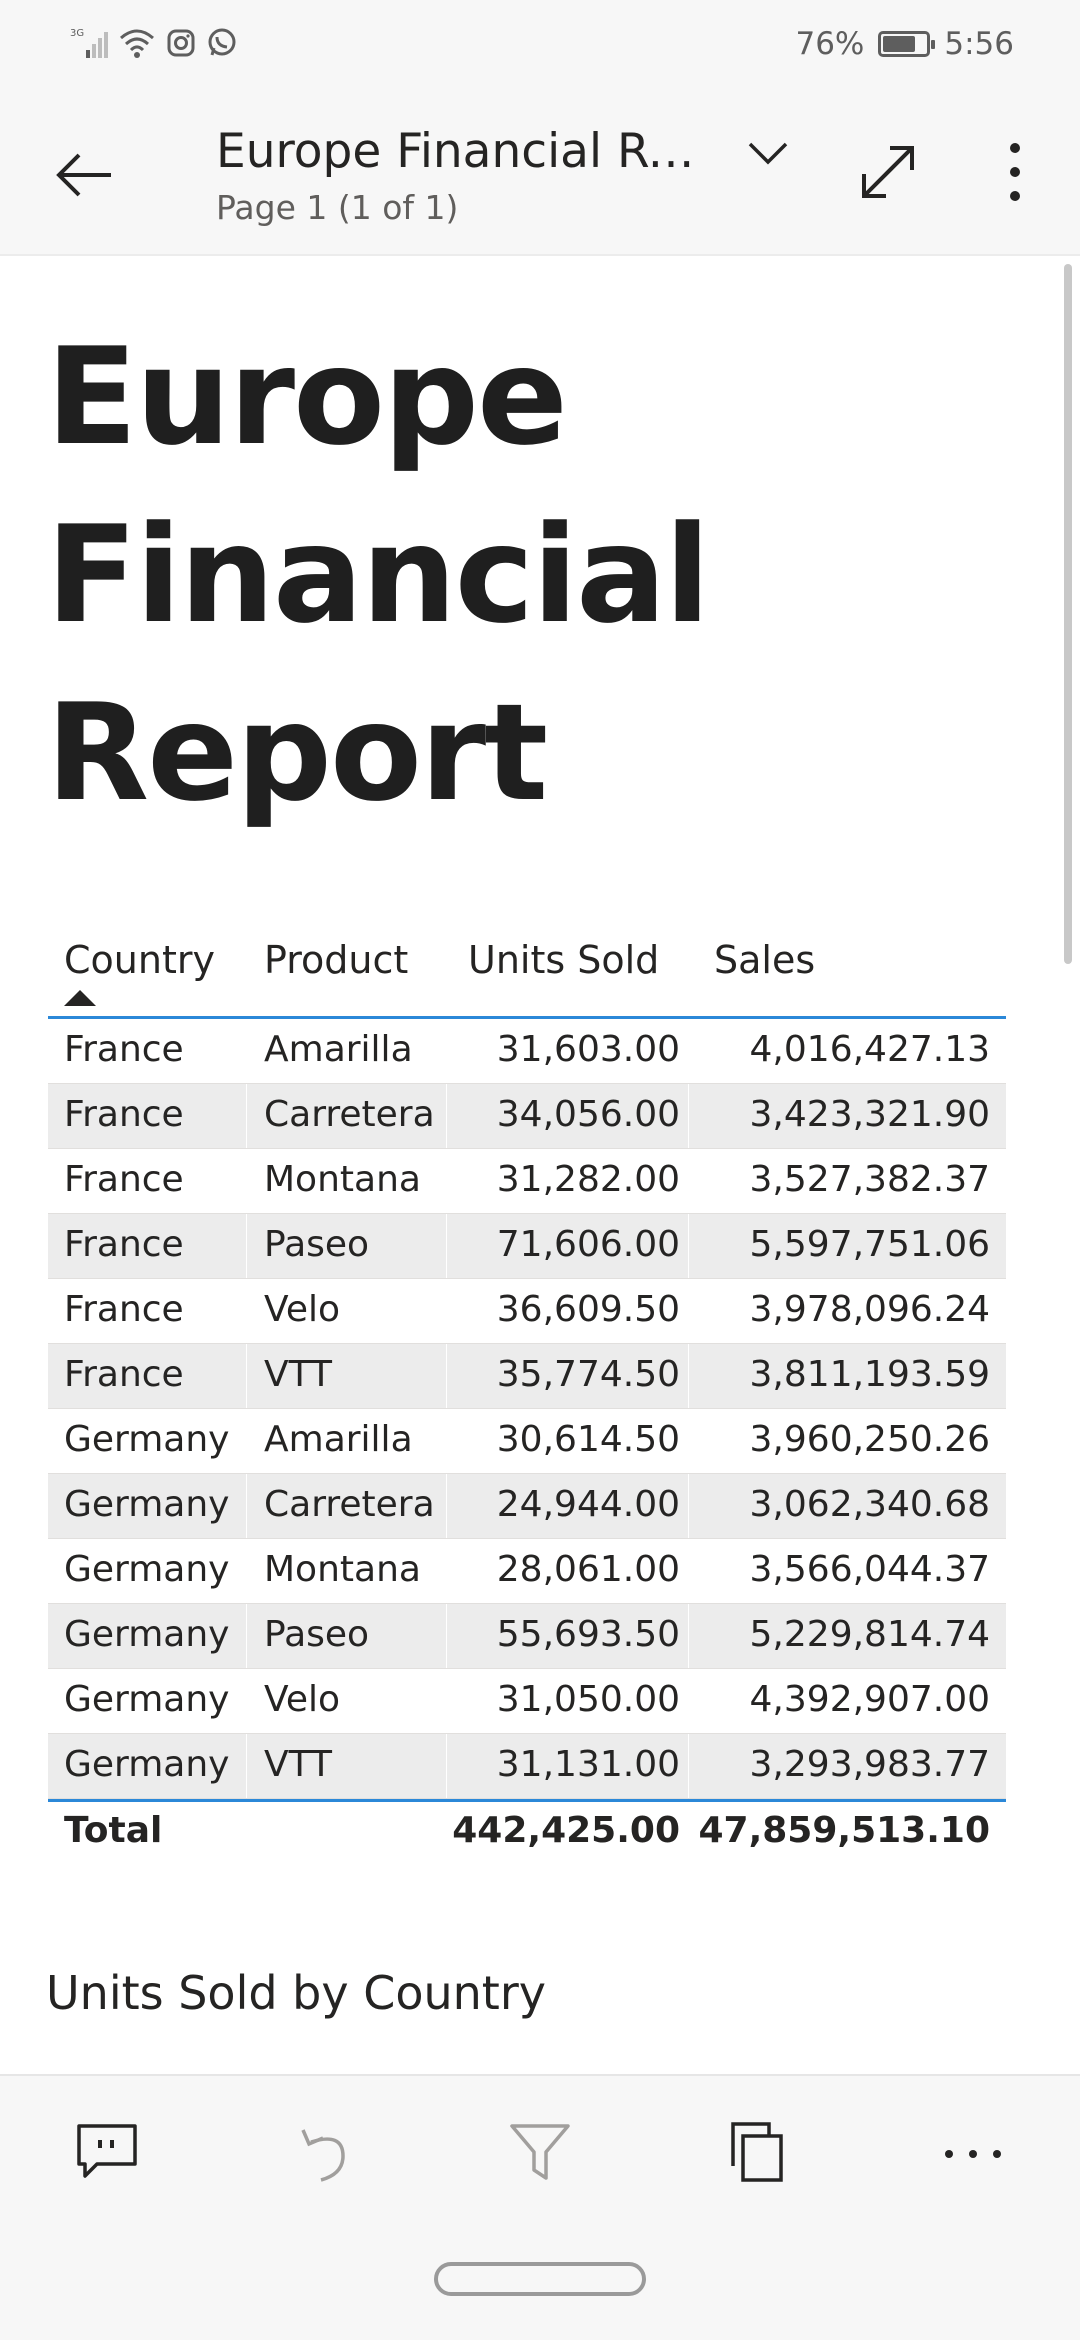 Image resolution: width=1080 pixels, height=2340 pixels. Describe the element at coordinates (540, 46) in the screenshot. I see `status-bar: 3G` at that location.